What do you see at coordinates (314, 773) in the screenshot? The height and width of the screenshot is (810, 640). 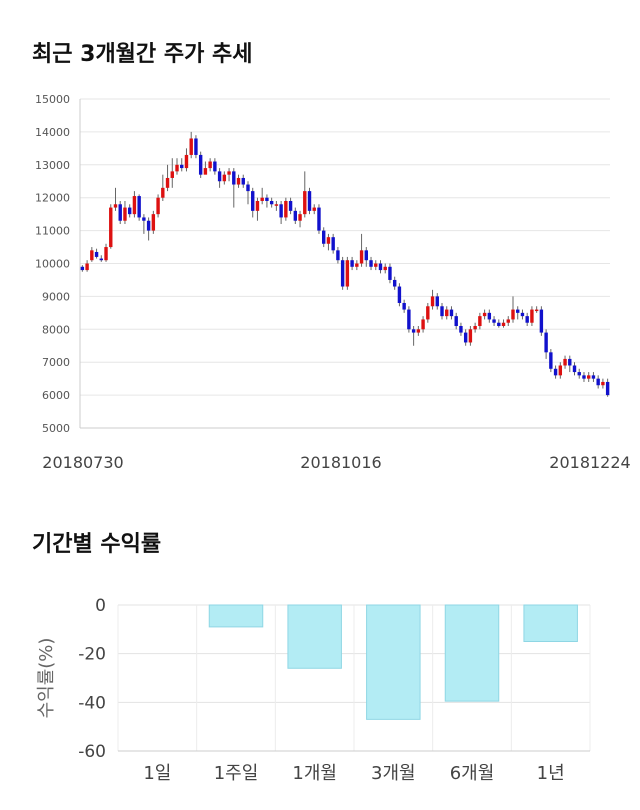 I see `return-x-tick-label: 1개월` at bounding box center [314, 773].